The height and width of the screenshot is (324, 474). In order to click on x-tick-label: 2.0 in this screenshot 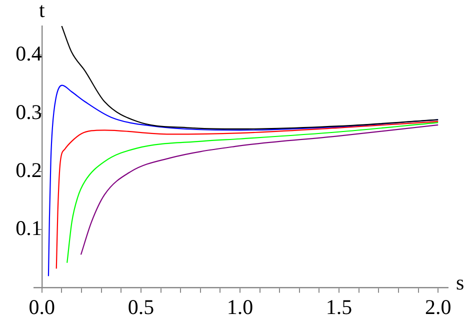, I will do `click(438, 306)`.